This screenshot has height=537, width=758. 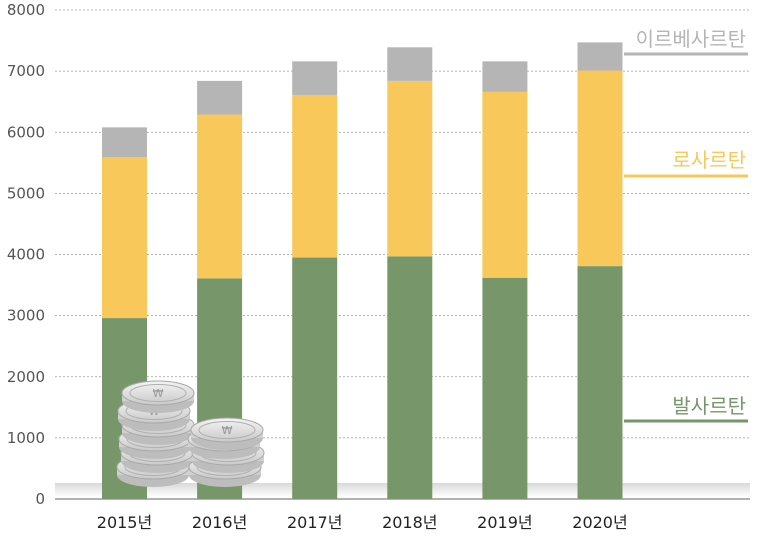 I want to click on y-tick-label: 4000, so click(x=26, y=255).